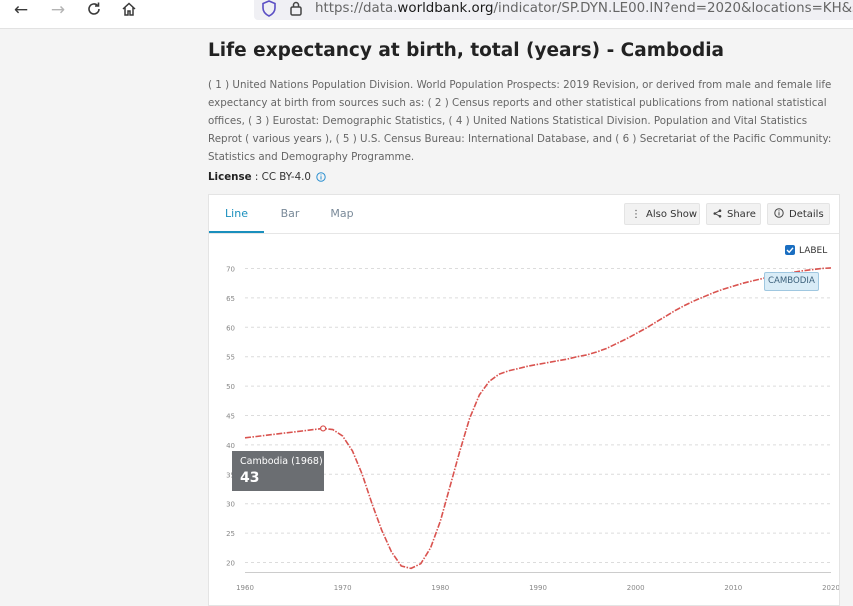 The height and width of the screenshot is (606, 853). What do you see at coordinates (230, 564) in the screenshot?
I see `y-tick-label: 20` at bounding box center [230, 564].